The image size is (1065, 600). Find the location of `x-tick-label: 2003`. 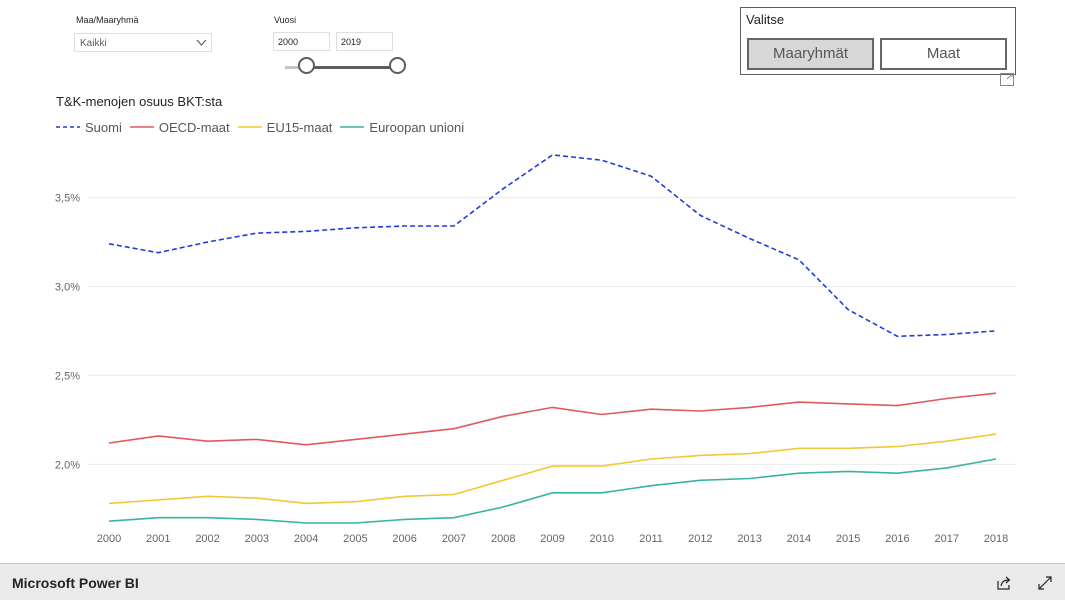

x-tick-label: 2003 is located at coordinates (257, 539).